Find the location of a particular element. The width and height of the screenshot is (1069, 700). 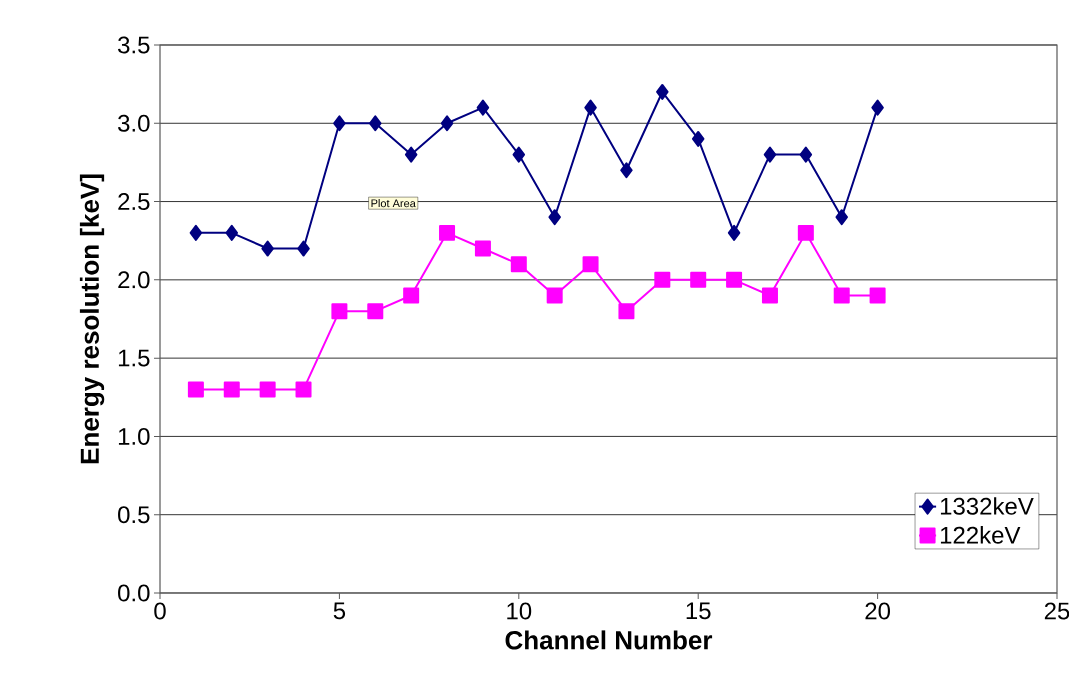

x-tick-label: 5 is located at coordinates (339, 611).